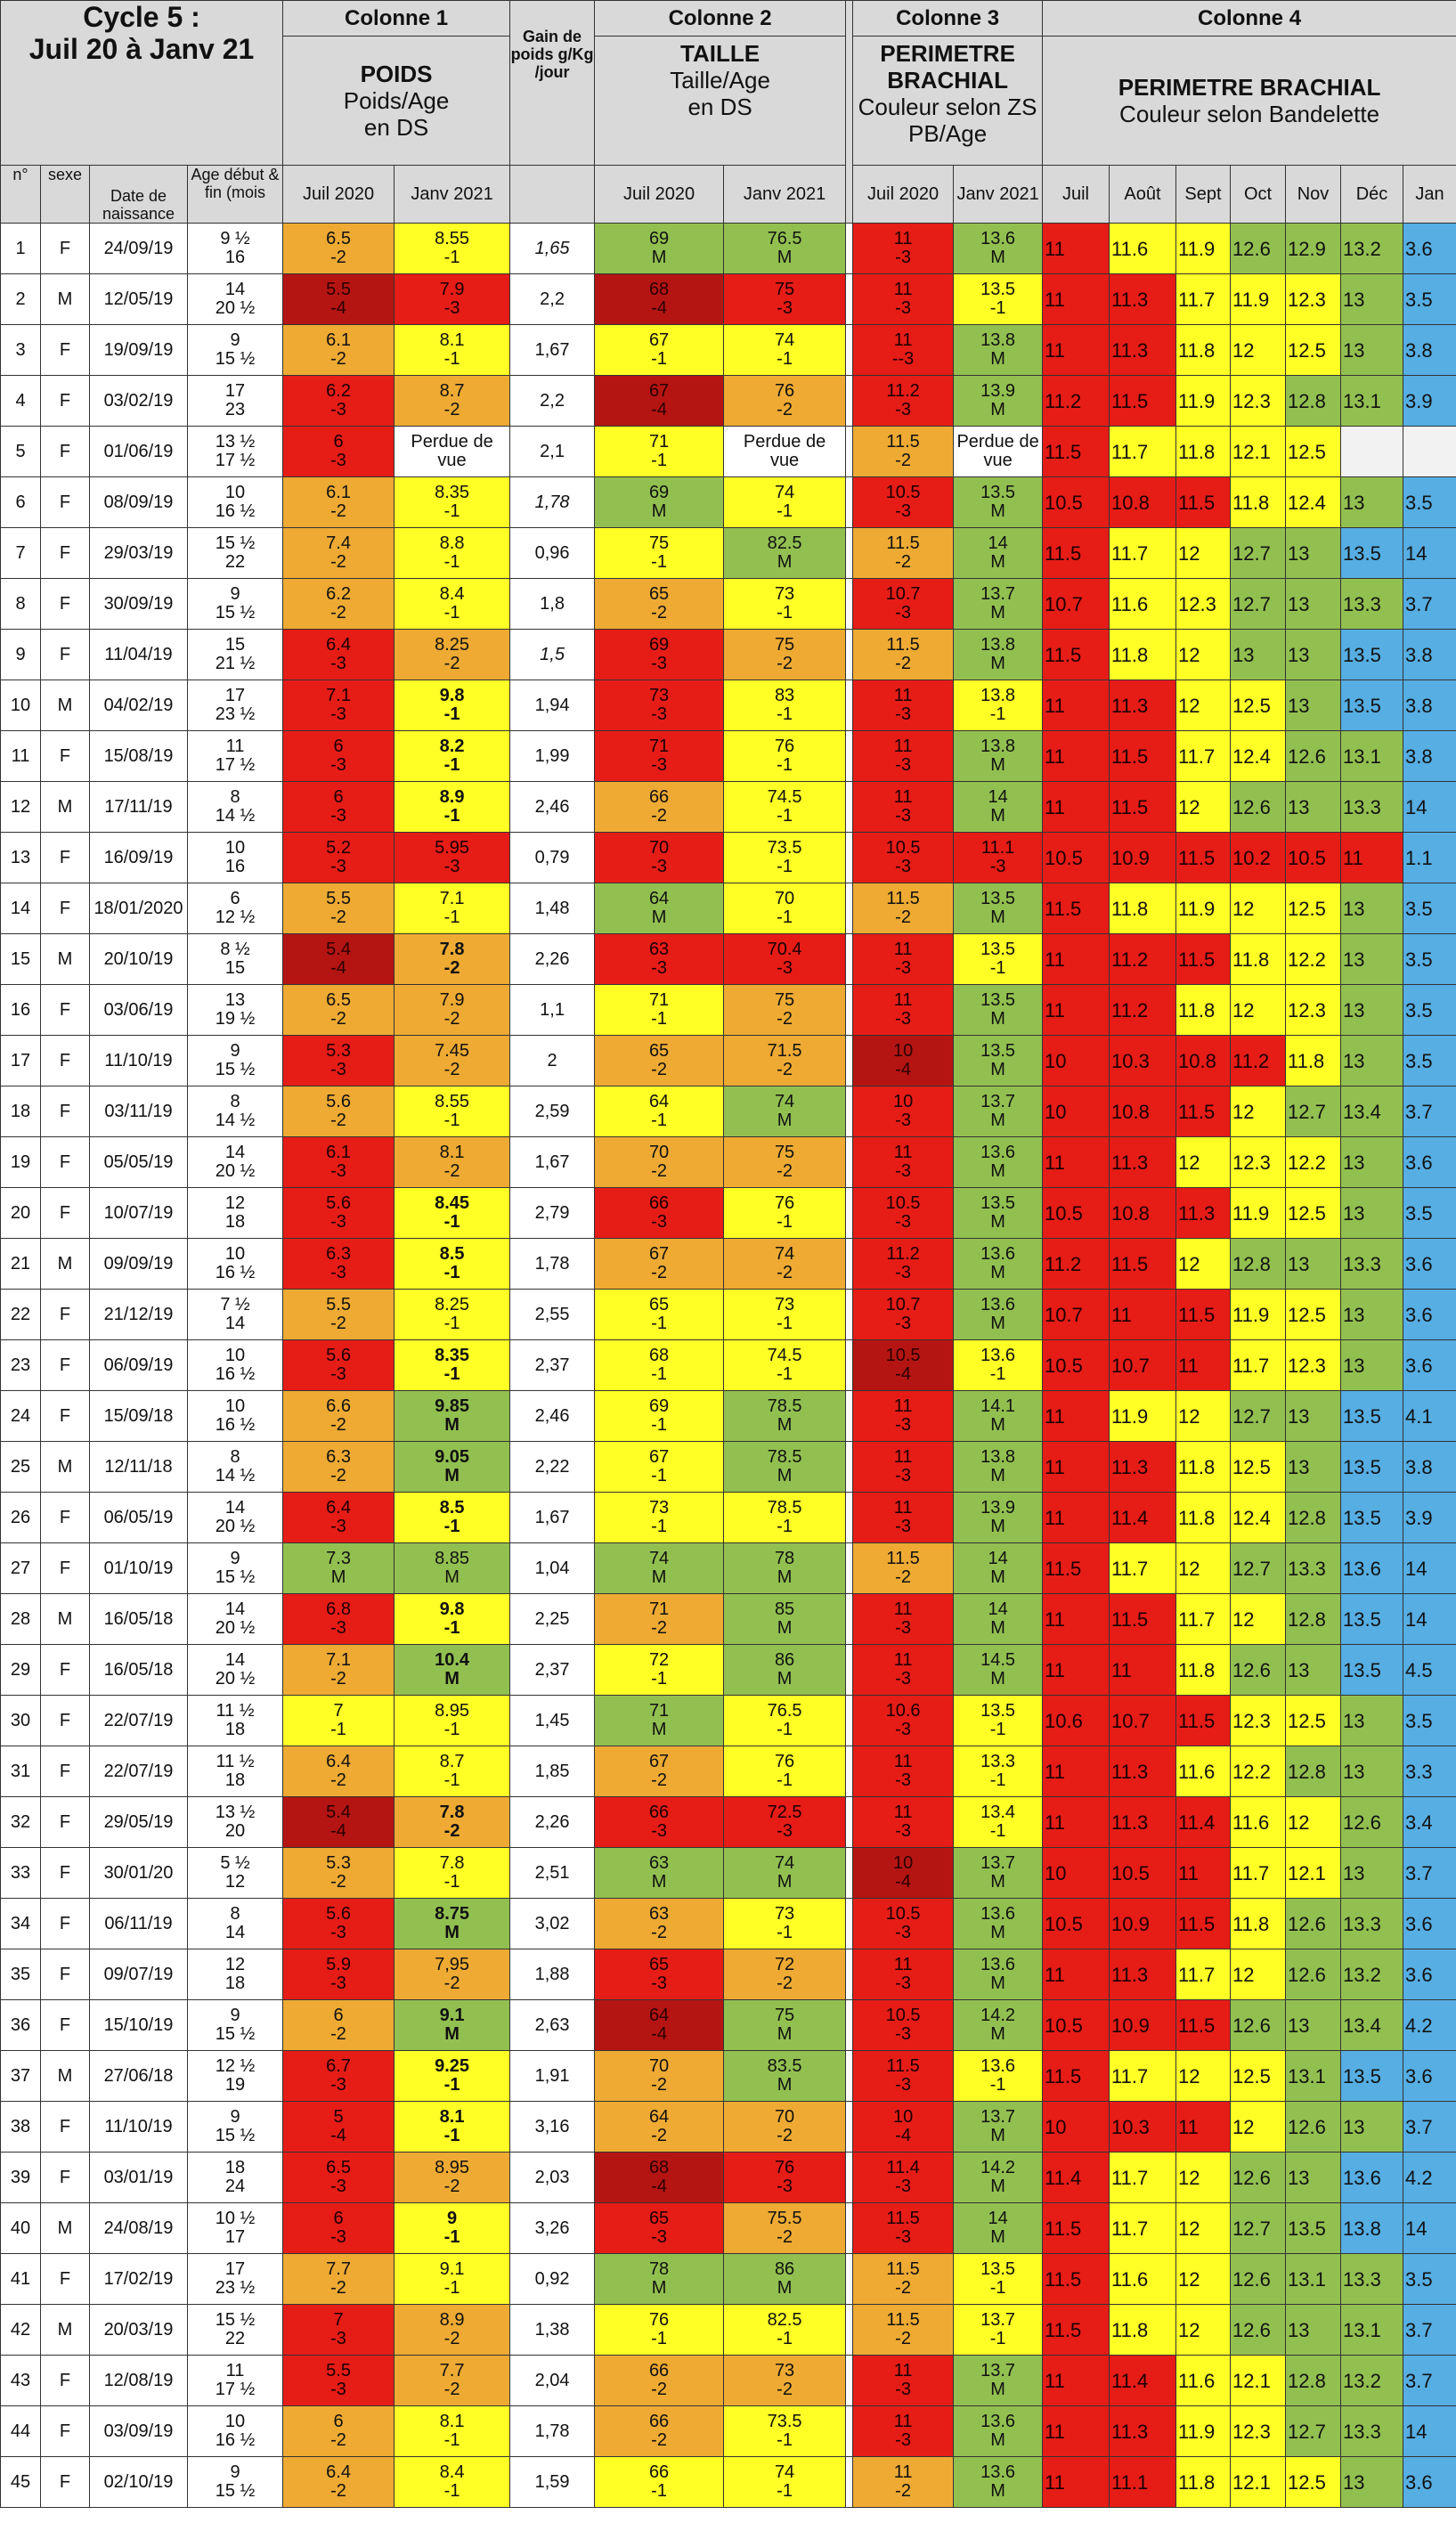  I want to click on row-birthdate: 22/07/19, so click(138, 1720).